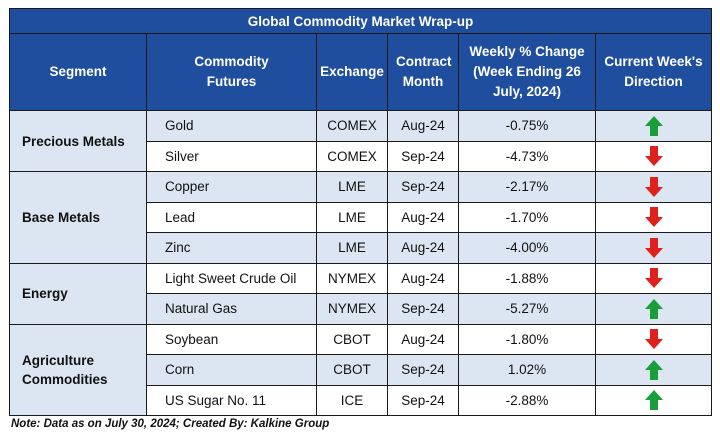  Describe the element at coordinates (527, 278) in the screenshot. I see `weekly-change-cell: -1.88%` at that location.